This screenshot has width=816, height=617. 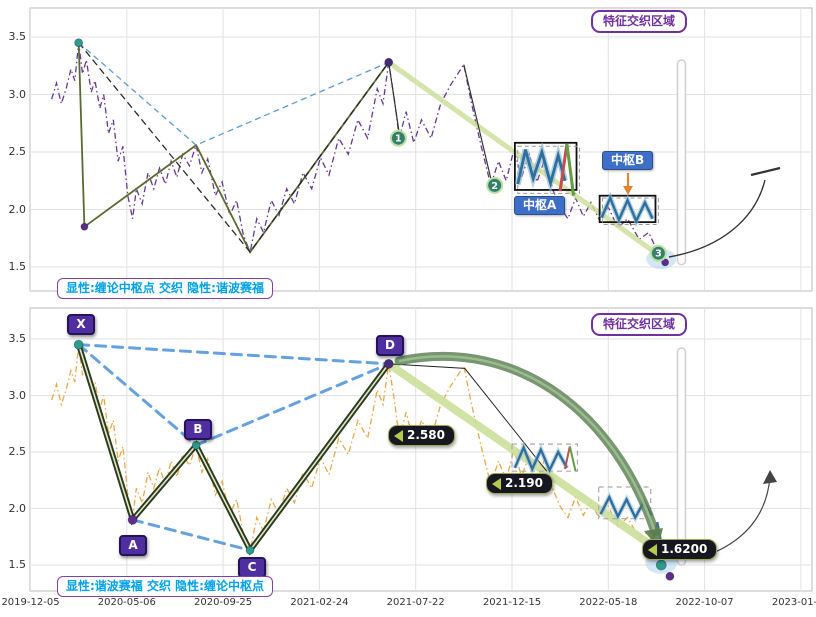 I want to click on x-tick-label: 2021-07-22, so click(x=415, y=602).